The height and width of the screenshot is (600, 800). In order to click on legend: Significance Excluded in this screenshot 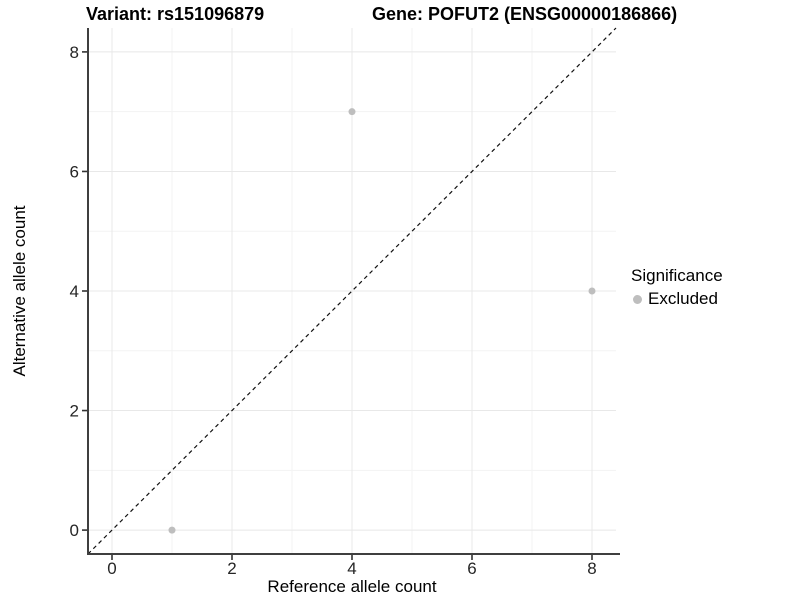, I will do `click(677, 287)`.